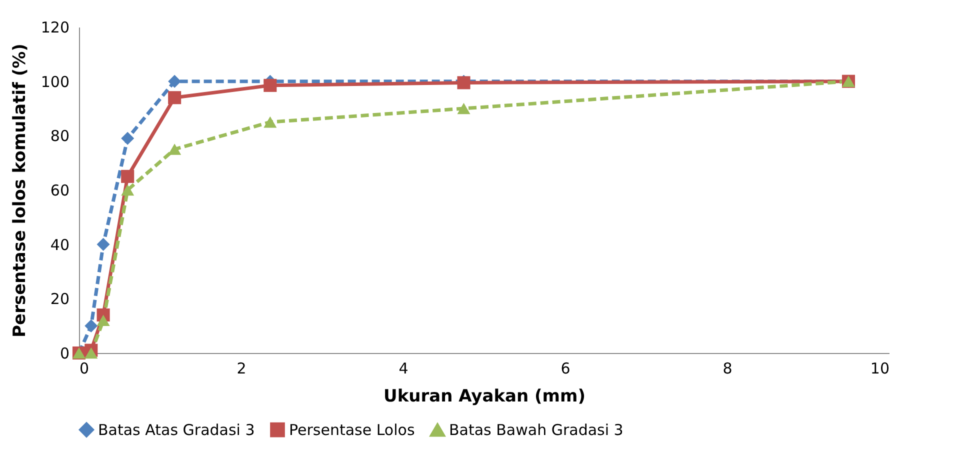 This screenshot has height=472, width=971. What do you see at coordinates (55, 27) in the screenshot?
I see `y-tick-label: 120` at bounding box center [55, 27].